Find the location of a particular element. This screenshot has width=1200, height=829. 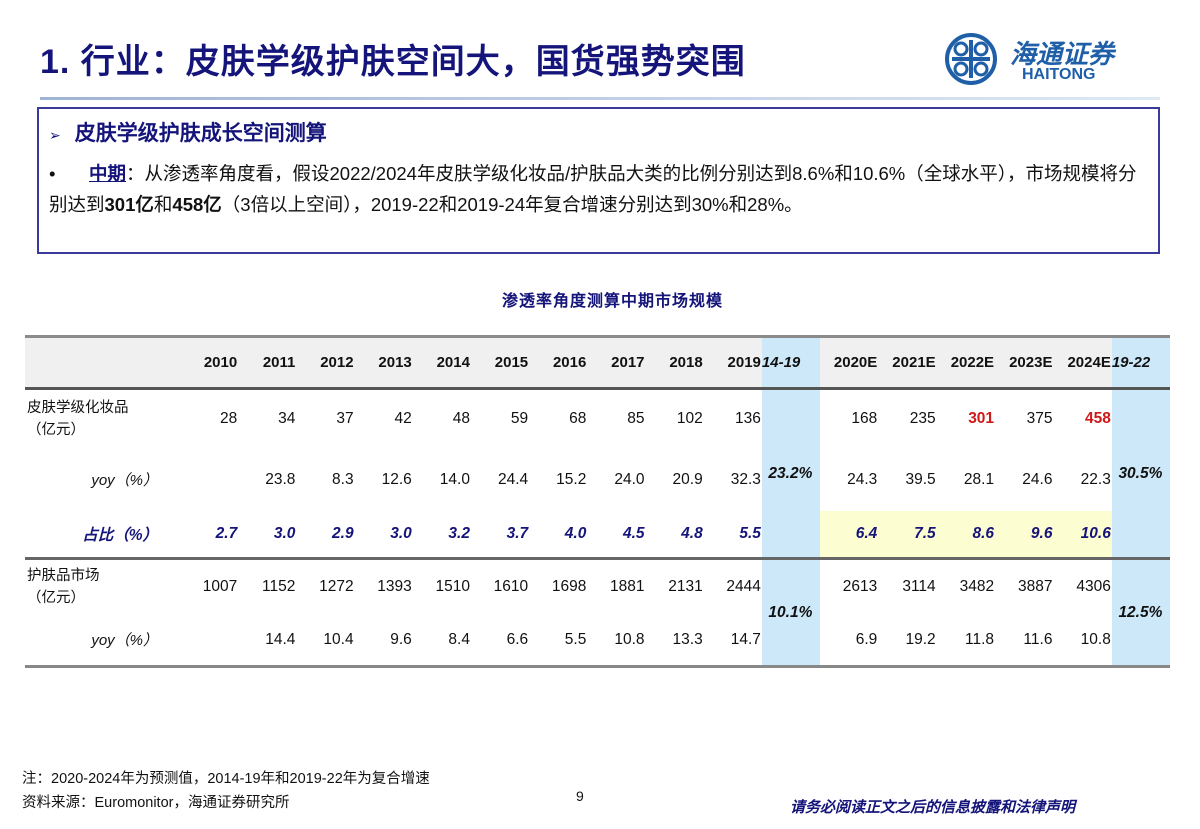

table-cell: 3887 is located at coordinates (1035, 587).